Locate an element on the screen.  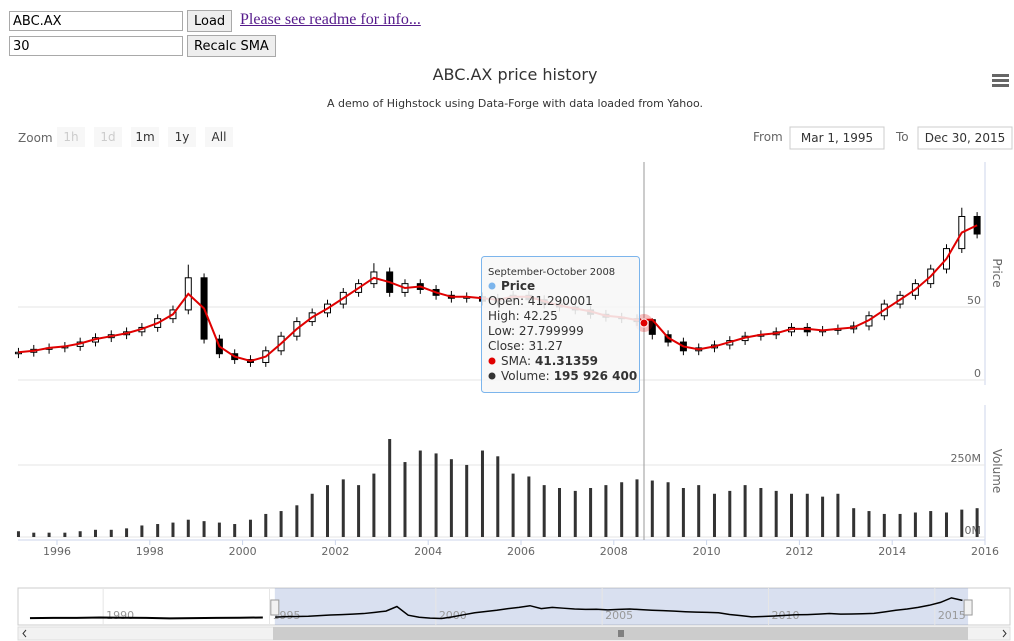
x-tick-label: 2016 is located at coordinates (985, 551).